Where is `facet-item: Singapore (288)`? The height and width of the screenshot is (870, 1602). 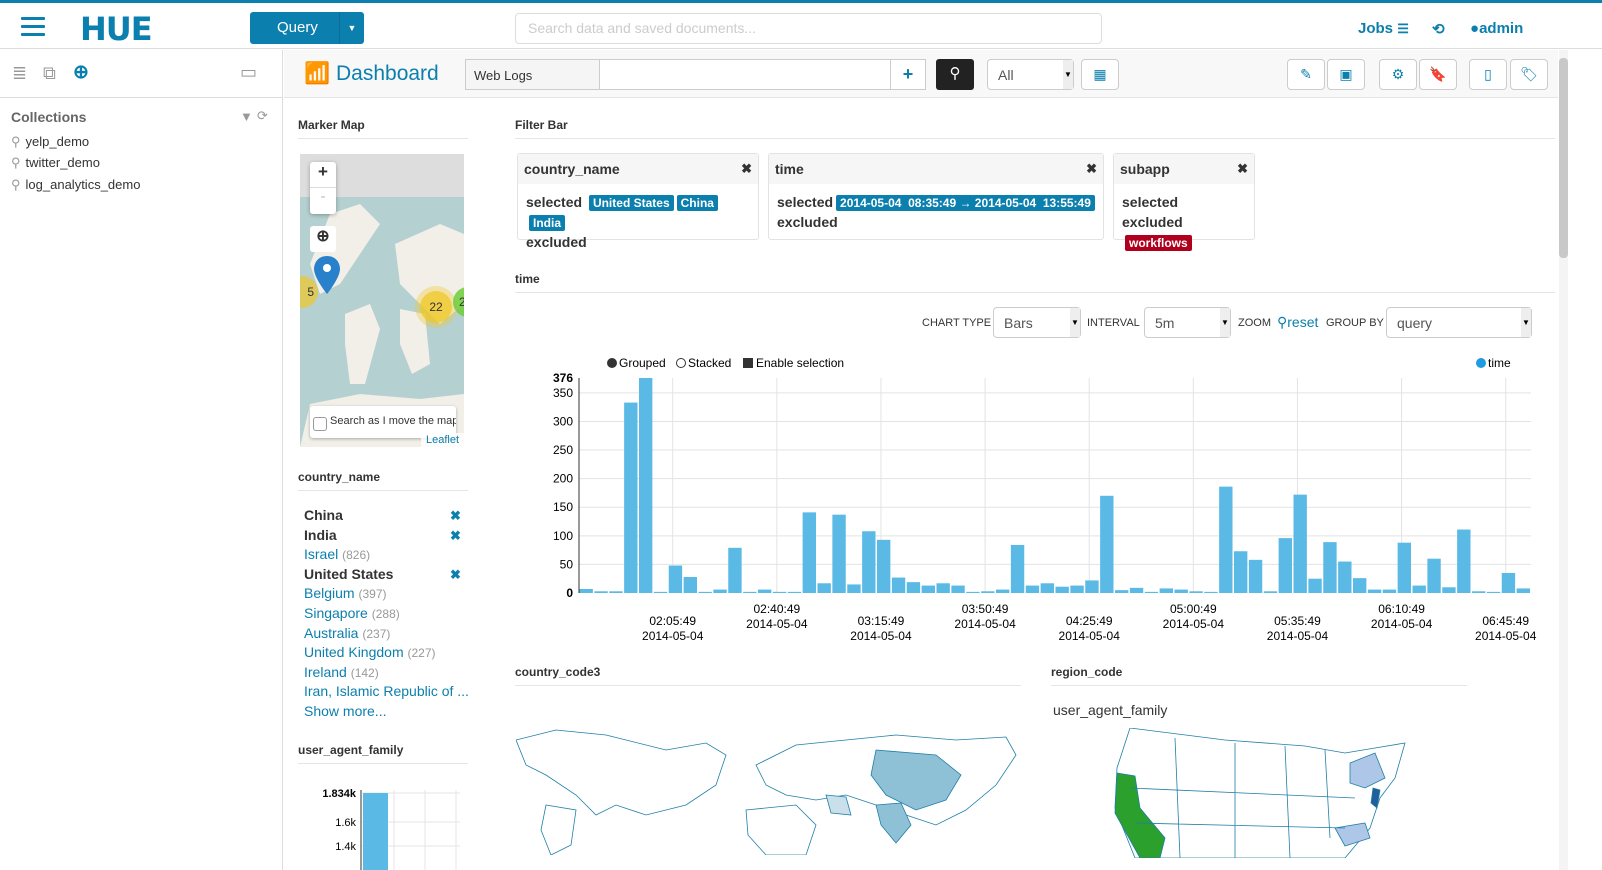
facet-item: Singapore (288) is located at coordinates (352, 613).